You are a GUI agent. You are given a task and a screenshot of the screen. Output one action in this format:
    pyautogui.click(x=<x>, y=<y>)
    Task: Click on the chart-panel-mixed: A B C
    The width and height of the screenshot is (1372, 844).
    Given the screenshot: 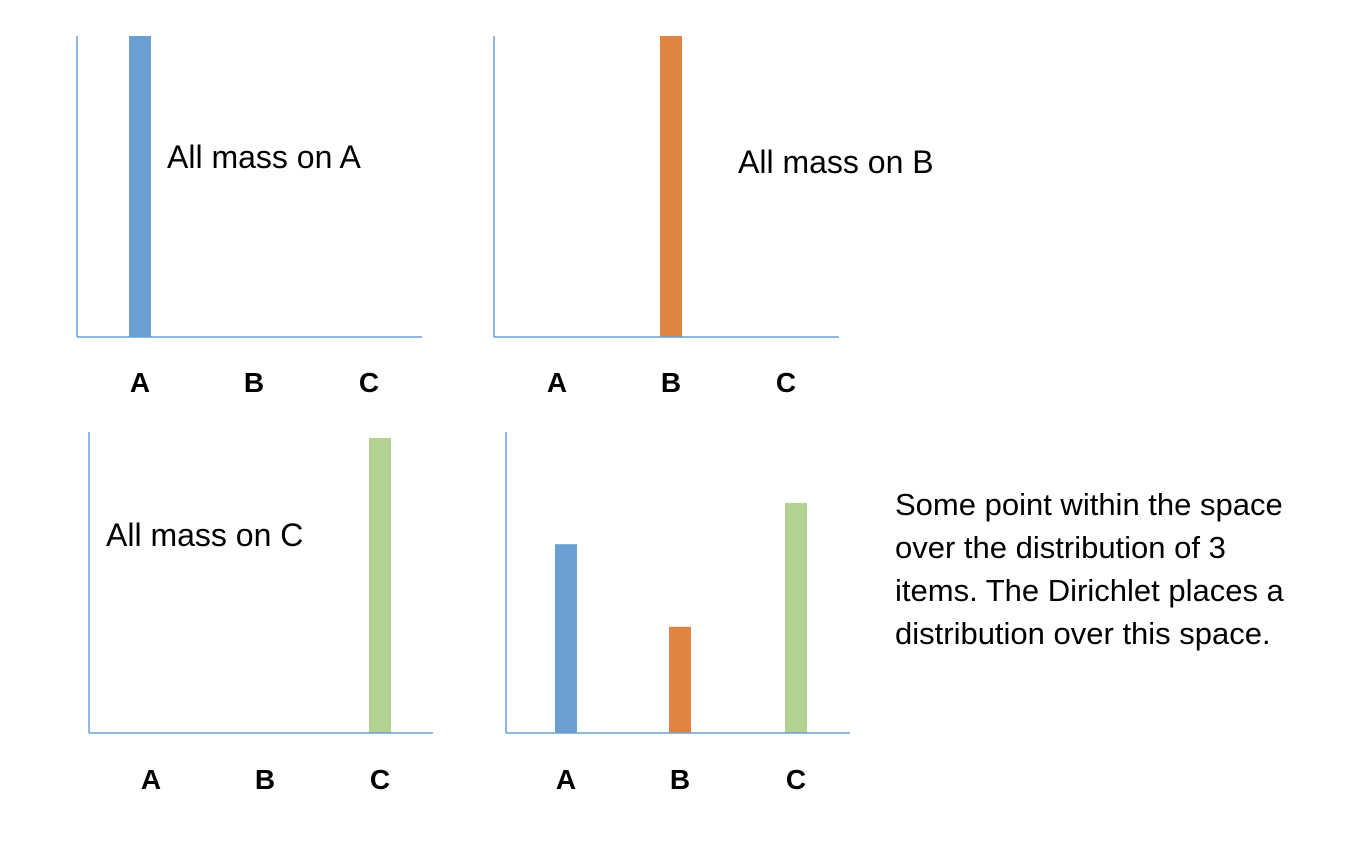 What is the action you would take?
    pyautogui.click(x=677, y=613)
    